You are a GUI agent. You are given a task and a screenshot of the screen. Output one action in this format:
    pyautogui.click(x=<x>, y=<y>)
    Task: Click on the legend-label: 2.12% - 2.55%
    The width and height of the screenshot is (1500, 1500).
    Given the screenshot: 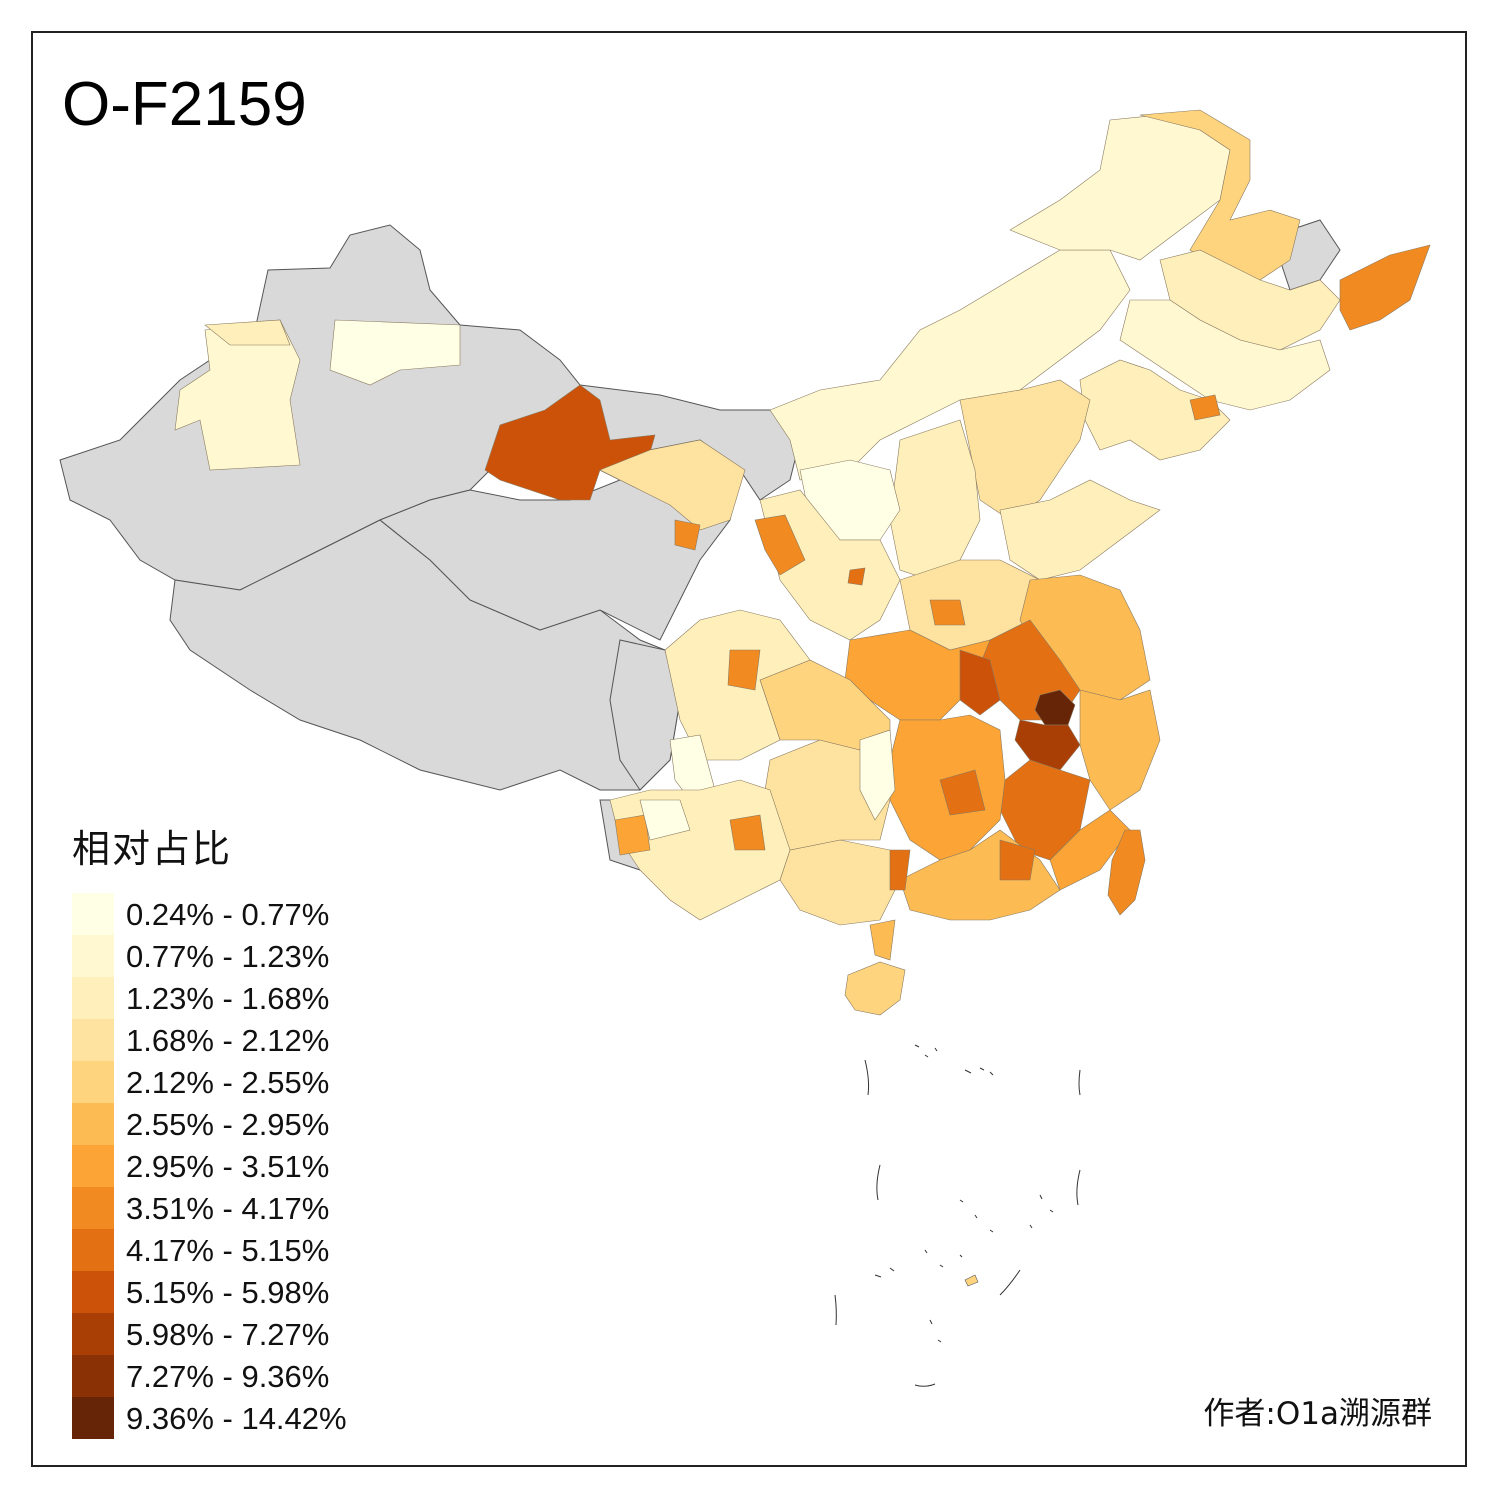 What is the action you would take?
    pyautogui.click(x=228, y=1082)
    